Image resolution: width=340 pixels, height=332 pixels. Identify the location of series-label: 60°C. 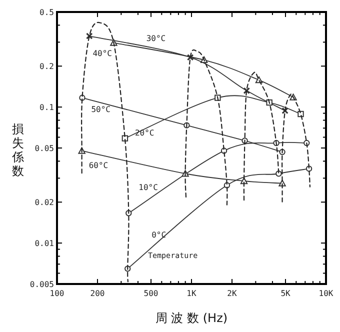
(98, 165).